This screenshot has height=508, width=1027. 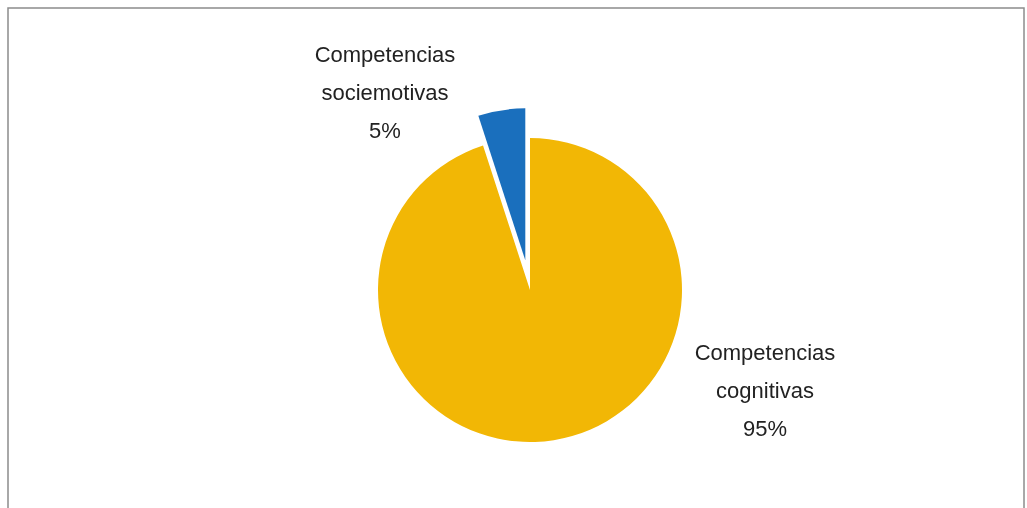 What do you see at coordinates (765, 428) in the screenshot?
I see `data-label: 95%` at bounding box center [765, 428].